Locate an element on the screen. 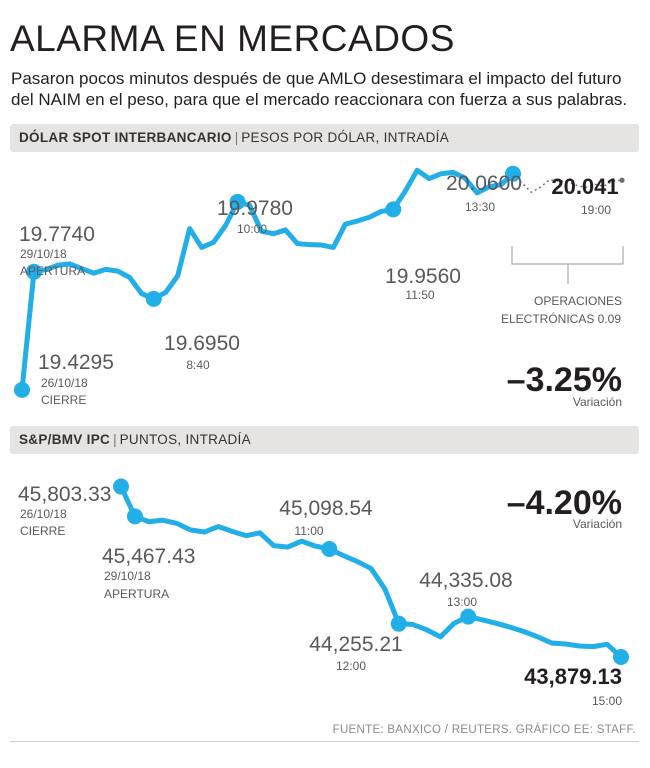 The width and height of the screenshot is (650, 768). usd-label-apertura-value: 19.7740 is located at coordinates (57, 234).